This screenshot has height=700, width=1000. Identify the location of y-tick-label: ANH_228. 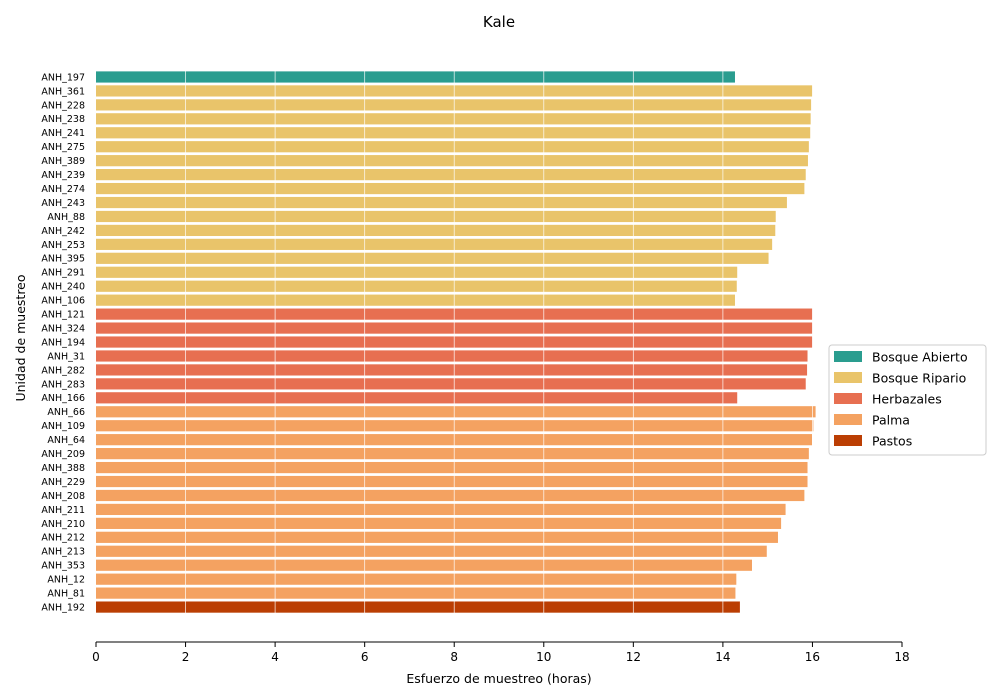
(63, 105).